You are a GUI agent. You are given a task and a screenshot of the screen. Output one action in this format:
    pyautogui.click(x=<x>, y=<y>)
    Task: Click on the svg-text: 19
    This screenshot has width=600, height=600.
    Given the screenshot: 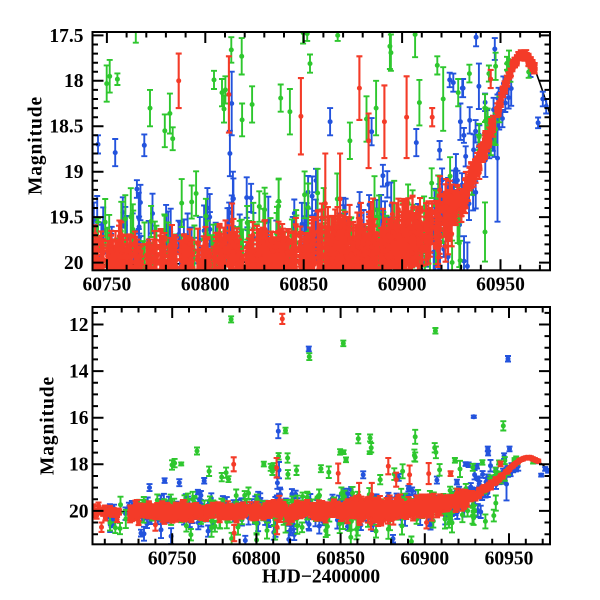 What is the action you would take?
    pyautogui.click(x=74, y=172)
    